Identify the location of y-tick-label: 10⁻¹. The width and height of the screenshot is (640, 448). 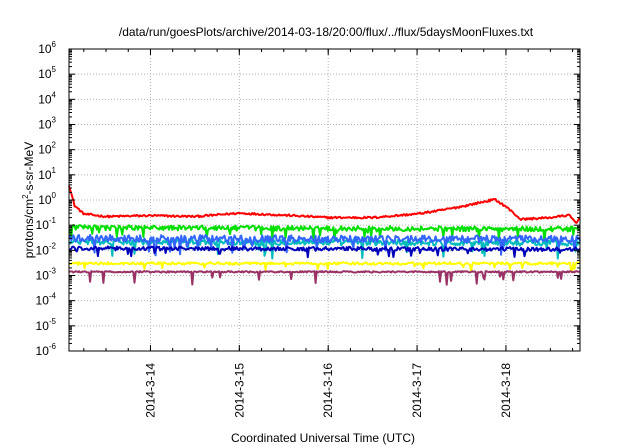
(46, 224).